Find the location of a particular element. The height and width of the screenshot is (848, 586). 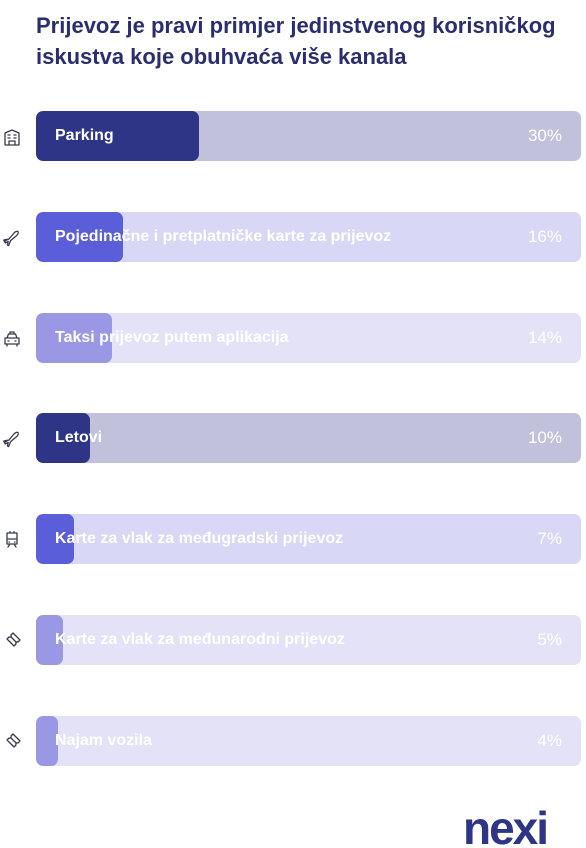

bar-value-label: 4% is located at coordinates (549, 740).